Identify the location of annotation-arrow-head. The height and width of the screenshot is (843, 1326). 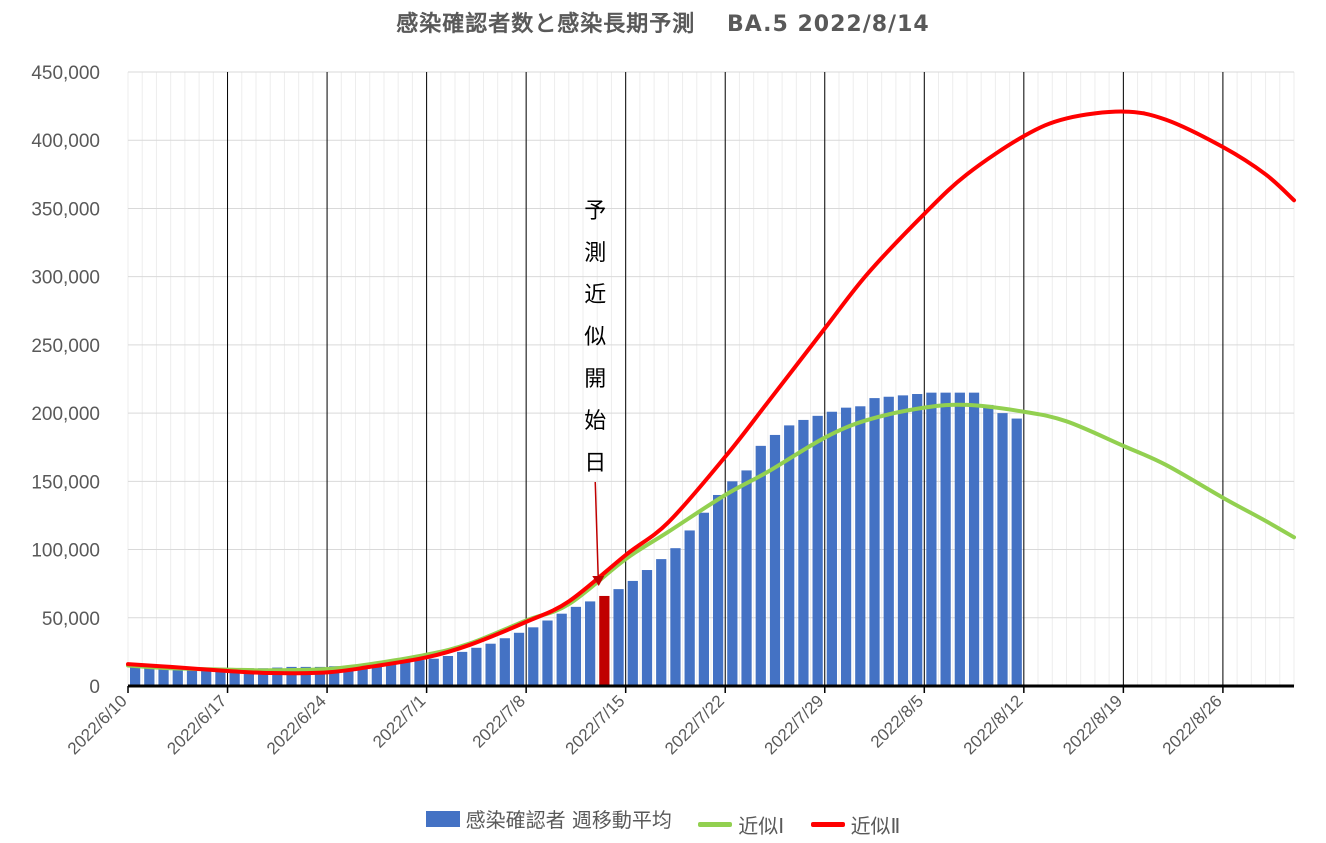
(598, 580).